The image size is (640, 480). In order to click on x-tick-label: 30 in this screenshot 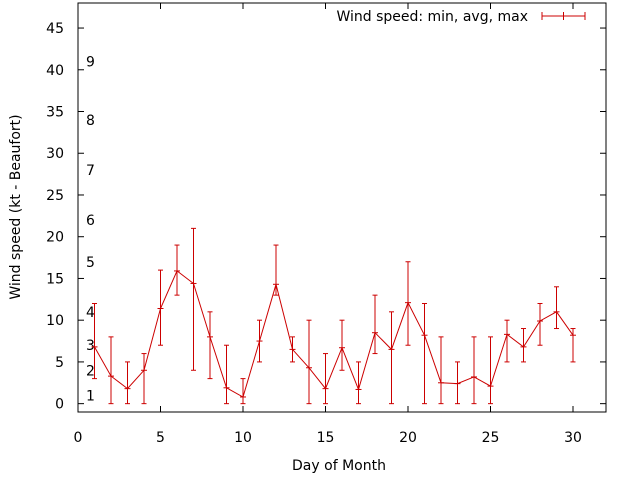, I will do `click(573, 438)`.